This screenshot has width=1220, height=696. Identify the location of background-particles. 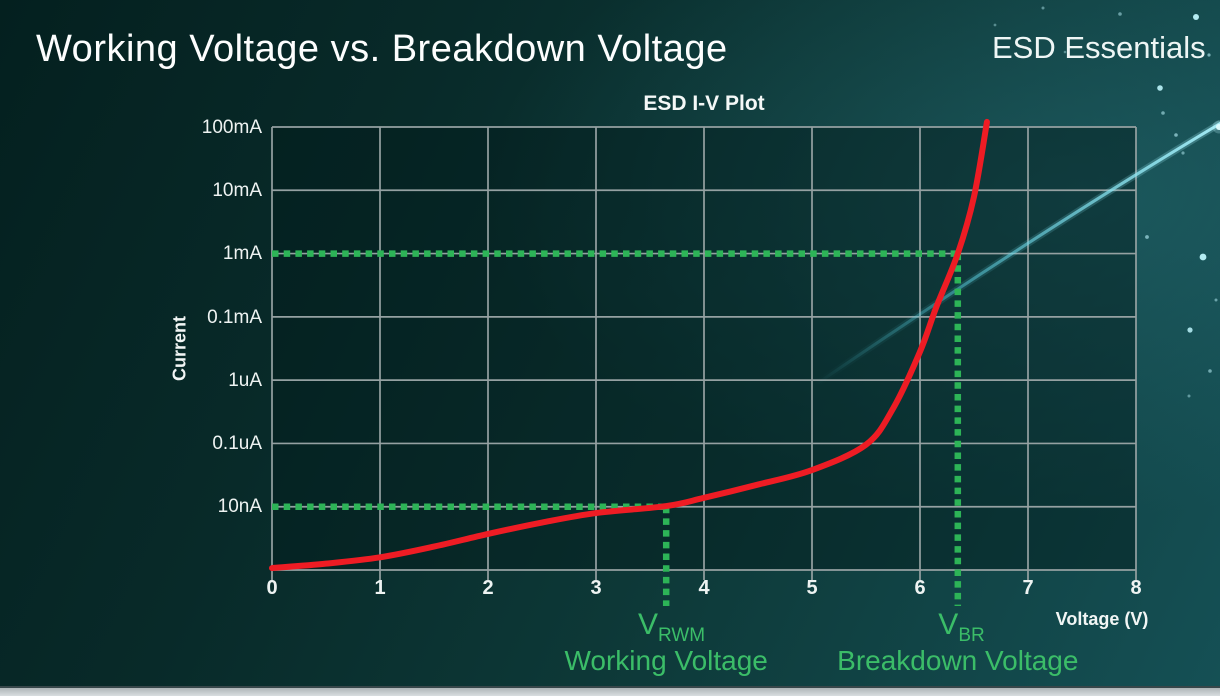
(1106, 202).